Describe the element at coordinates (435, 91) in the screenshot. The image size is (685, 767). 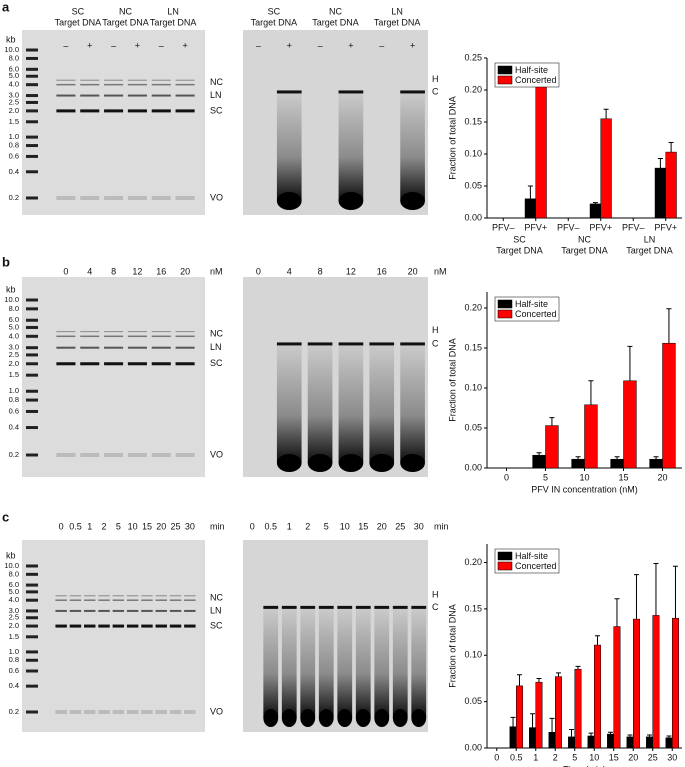
I see `band-marker: C` at that location.